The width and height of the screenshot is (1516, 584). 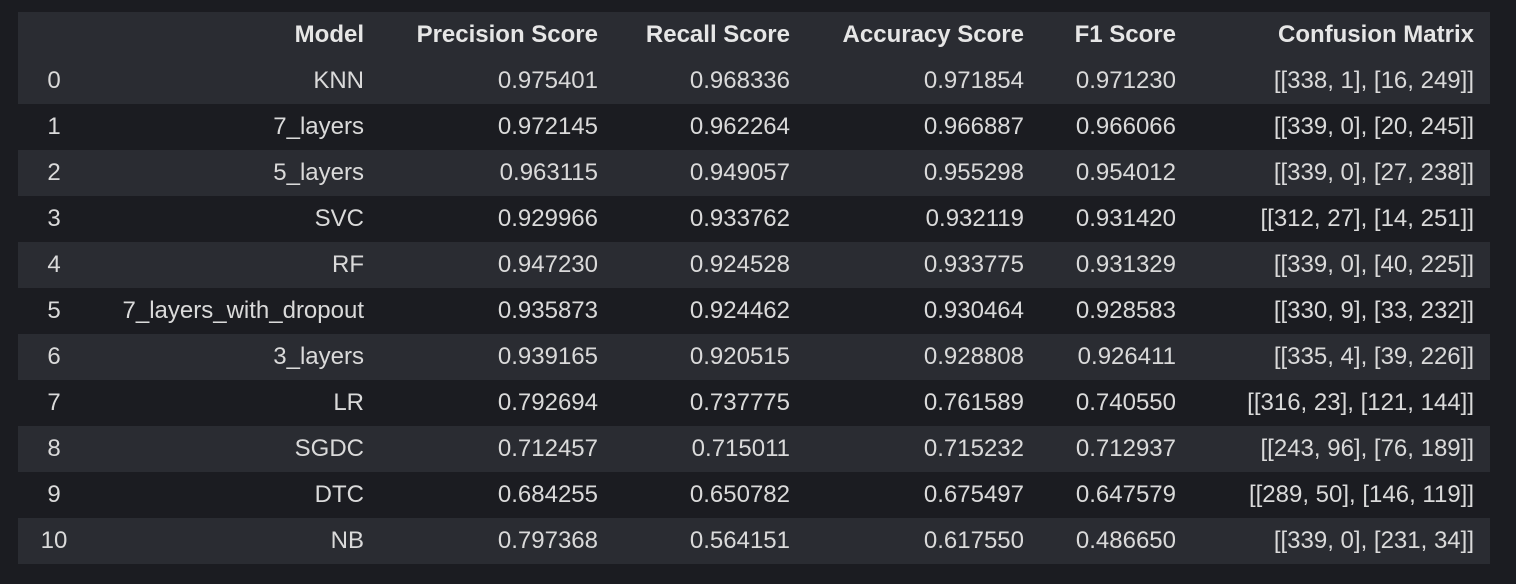 I want to click on f1-score: 0.647579, so click(x=1116, y=495).